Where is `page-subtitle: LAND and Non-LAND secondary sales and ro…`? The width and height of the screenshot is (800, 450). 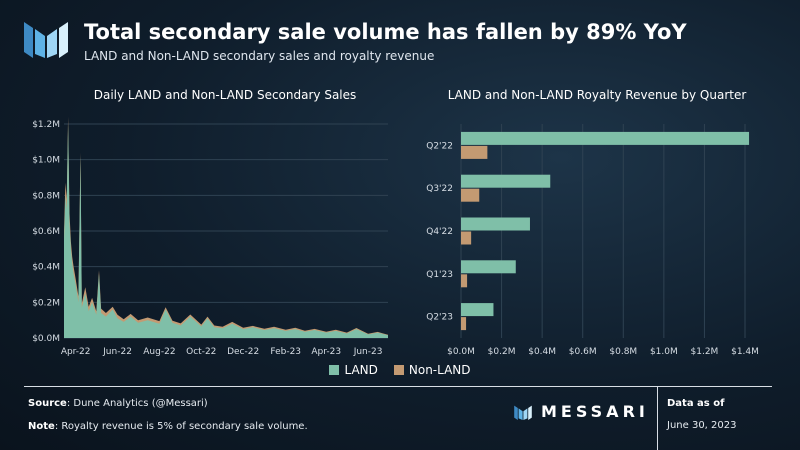
page-subtitle: LAND and Non-LAND secondary sales and ro… is located at coordinates (259, 56).